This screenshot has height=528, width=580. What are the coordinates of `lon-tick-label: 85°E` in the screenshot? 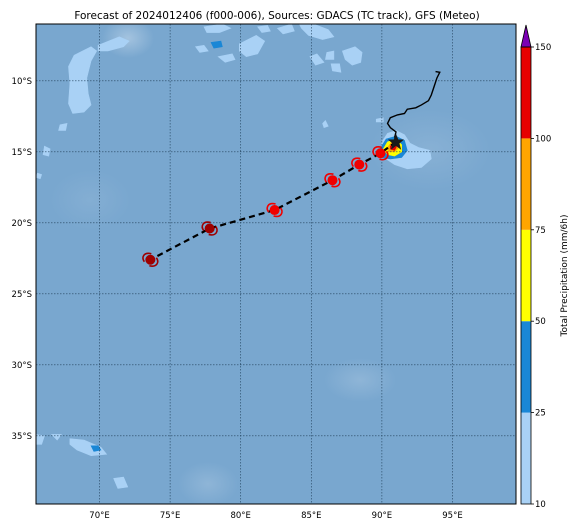 It's located at (311, 516).